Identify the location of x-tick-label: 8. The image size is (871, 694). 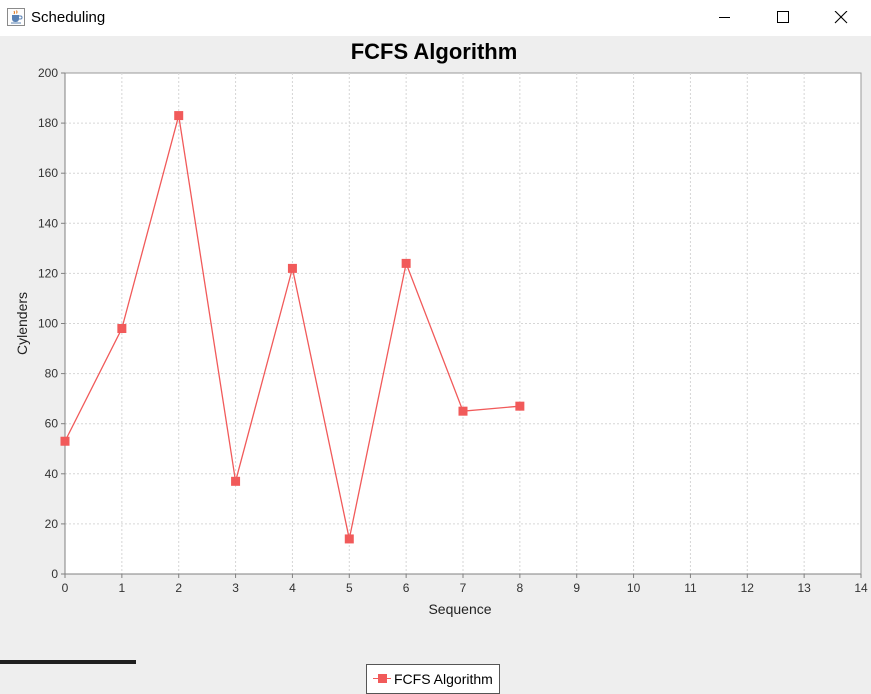
(520, 588).